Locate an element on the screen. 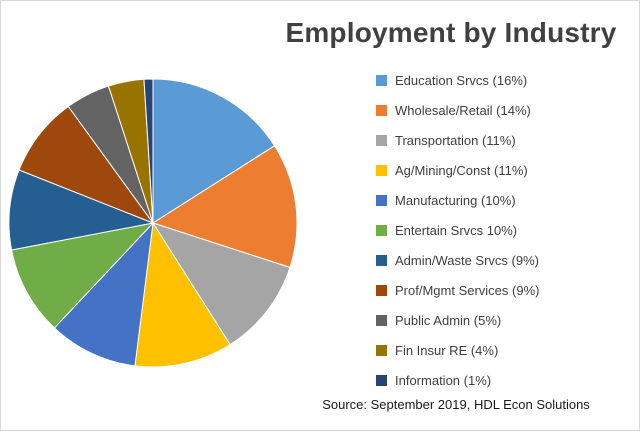  legend-item: Fin Insur RE (4%) is located at coordinates (457, 350).